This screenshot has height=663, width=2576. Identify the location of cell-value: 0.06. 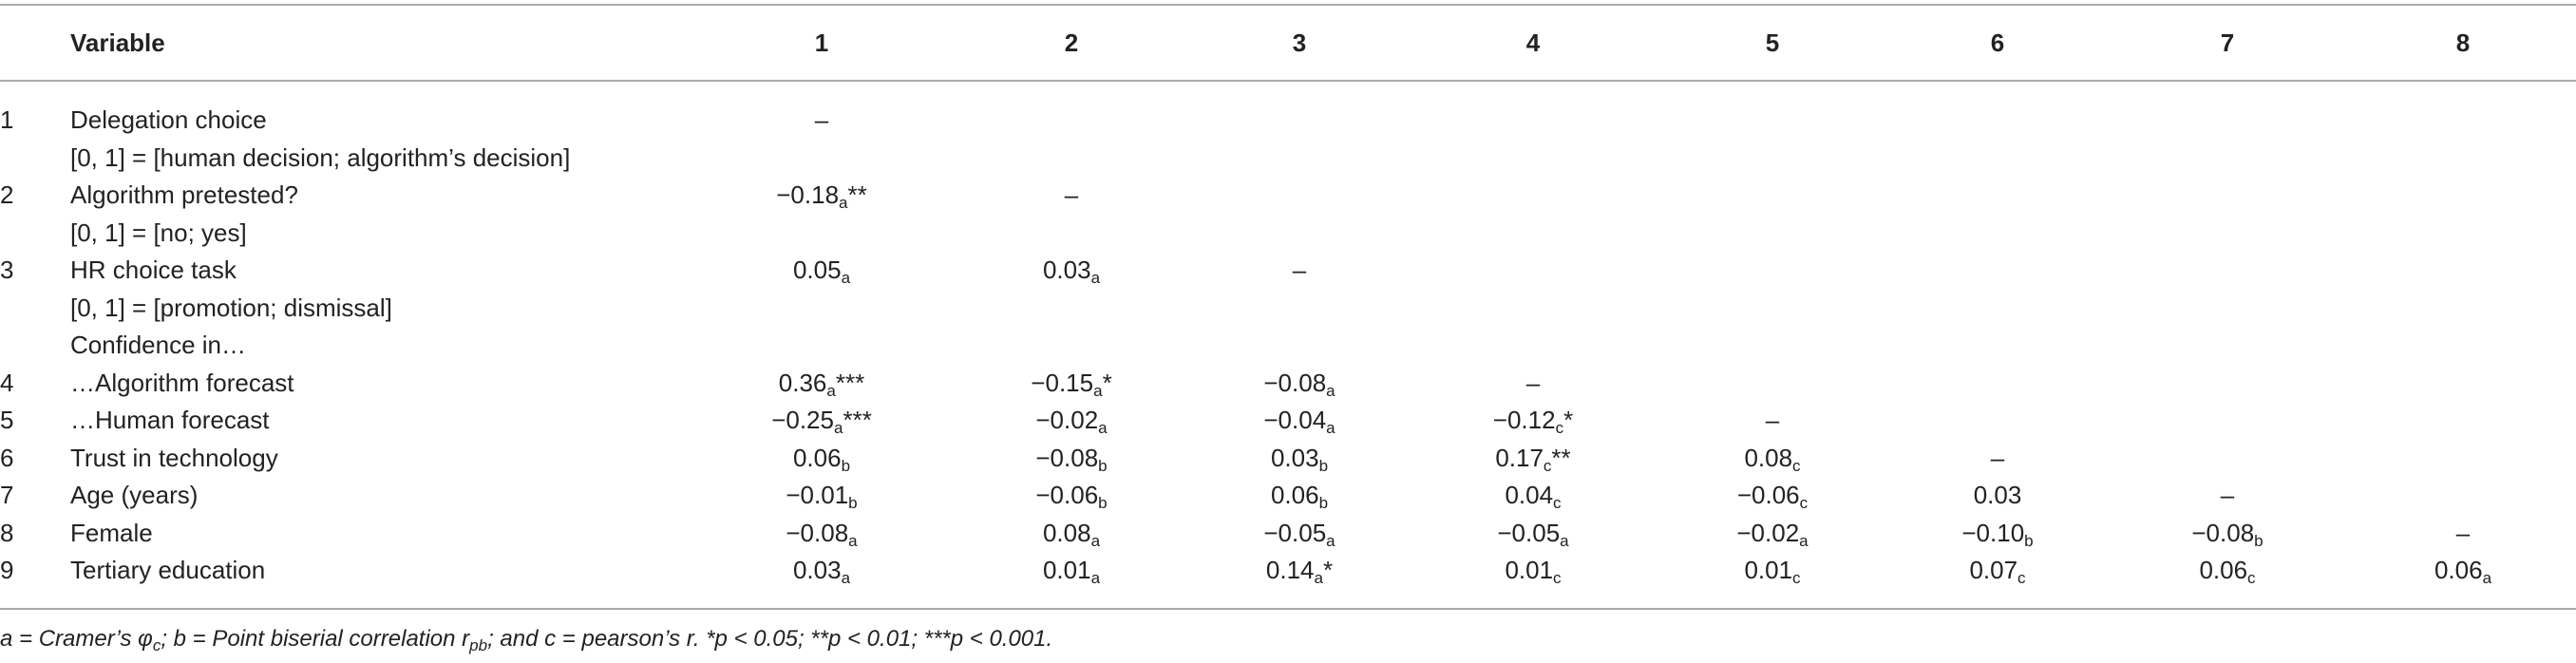
(817, 457).